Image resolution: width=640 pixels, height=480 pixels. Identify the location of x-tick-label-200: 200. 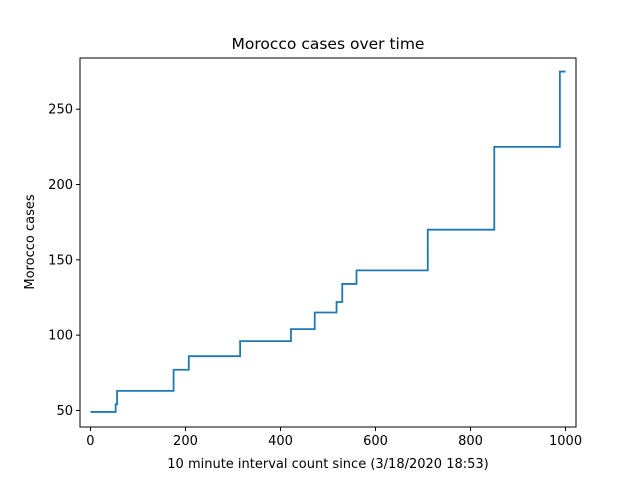
(185, 441).